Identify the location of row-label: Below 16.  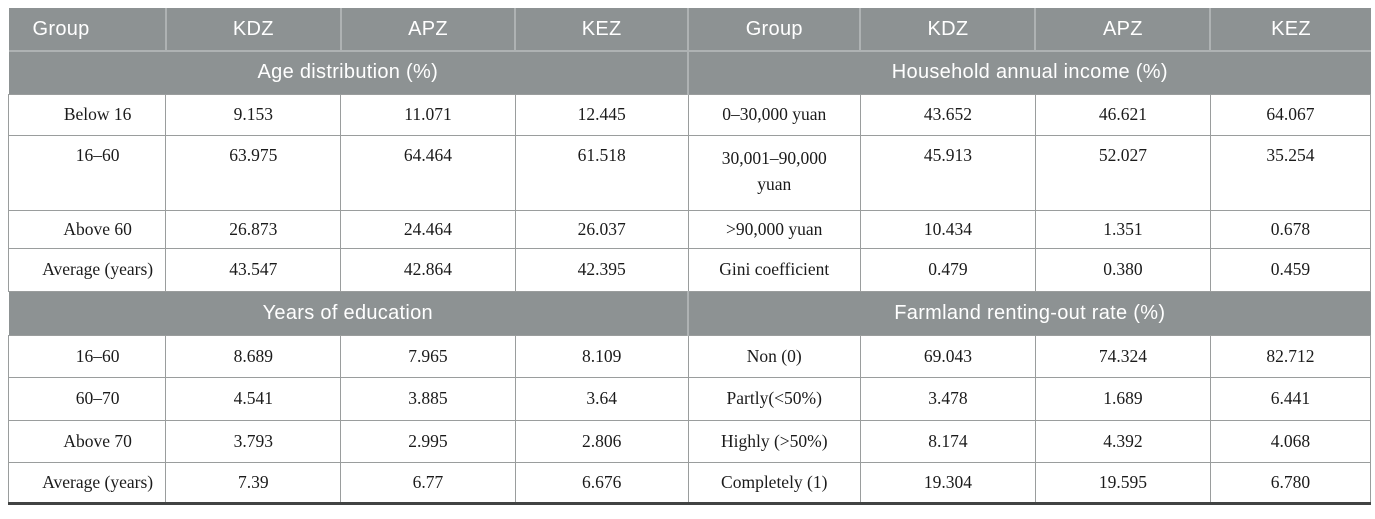
(87, 114).